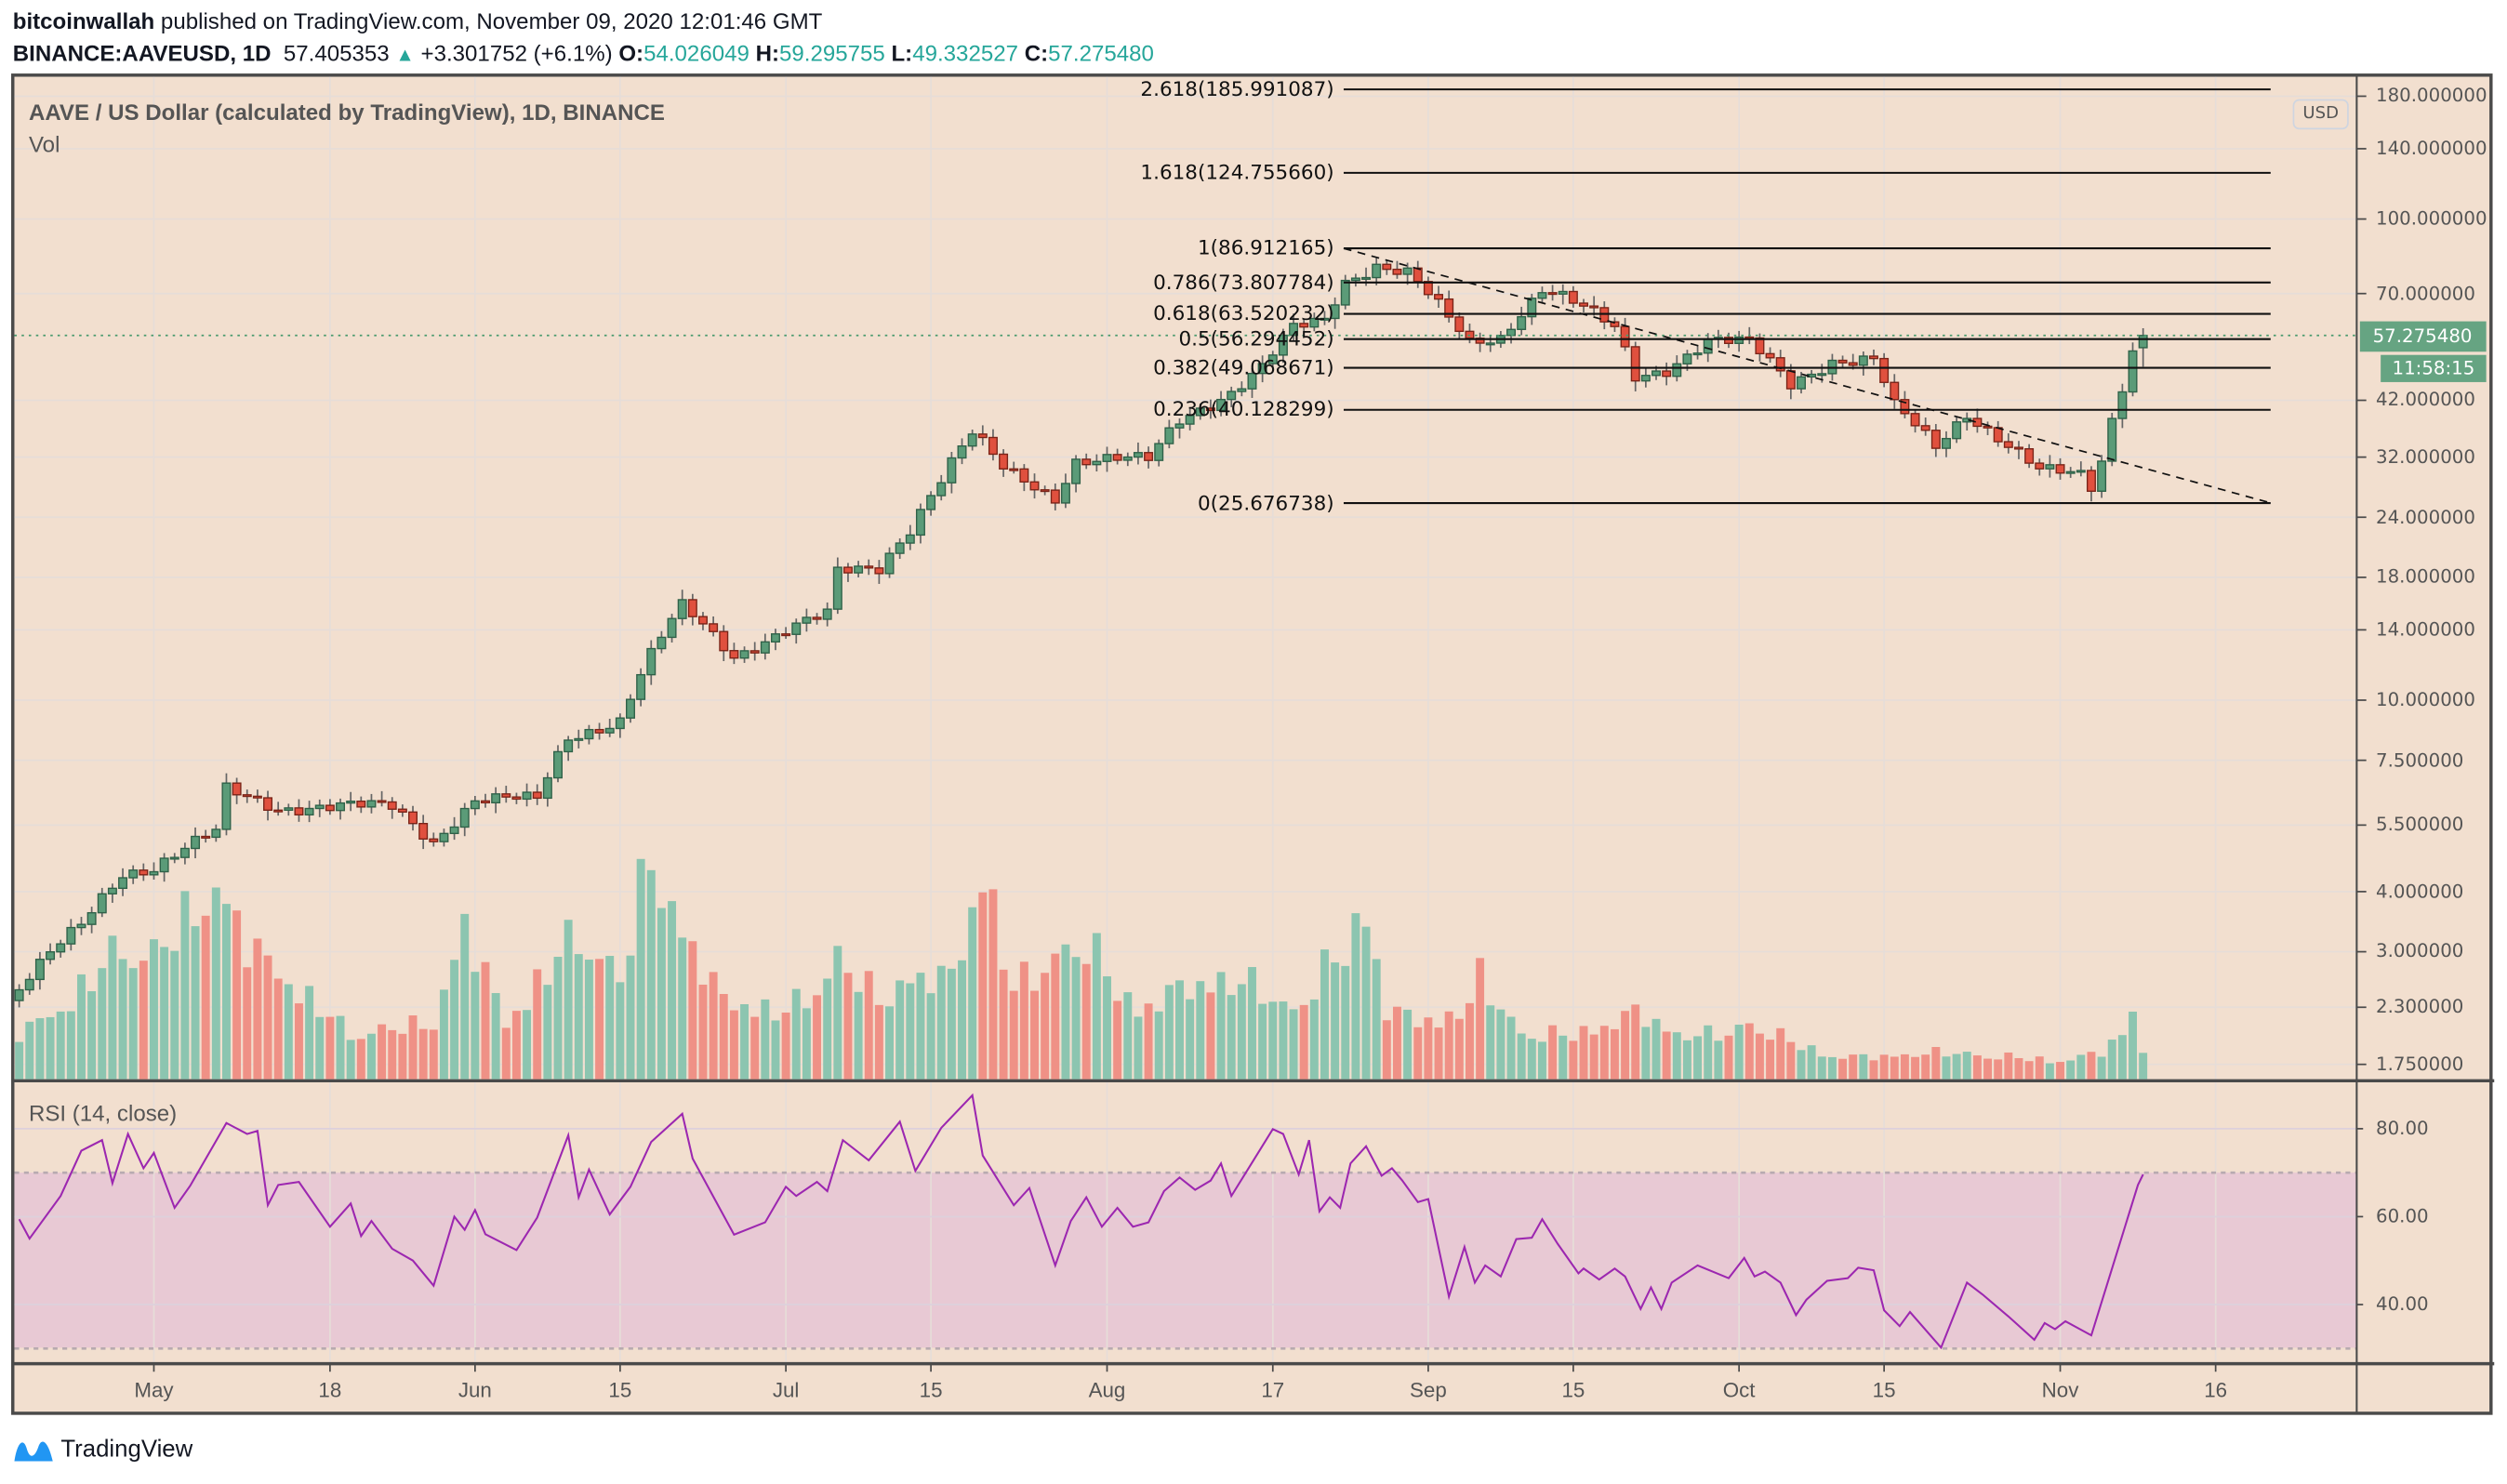 The width and height of the screenshot is (2507, 1484). What do you see at coordinates (102, 1448) in the screenshot?
I see `tradingview-logo: TradingView` at bounding box center [102, 1448].